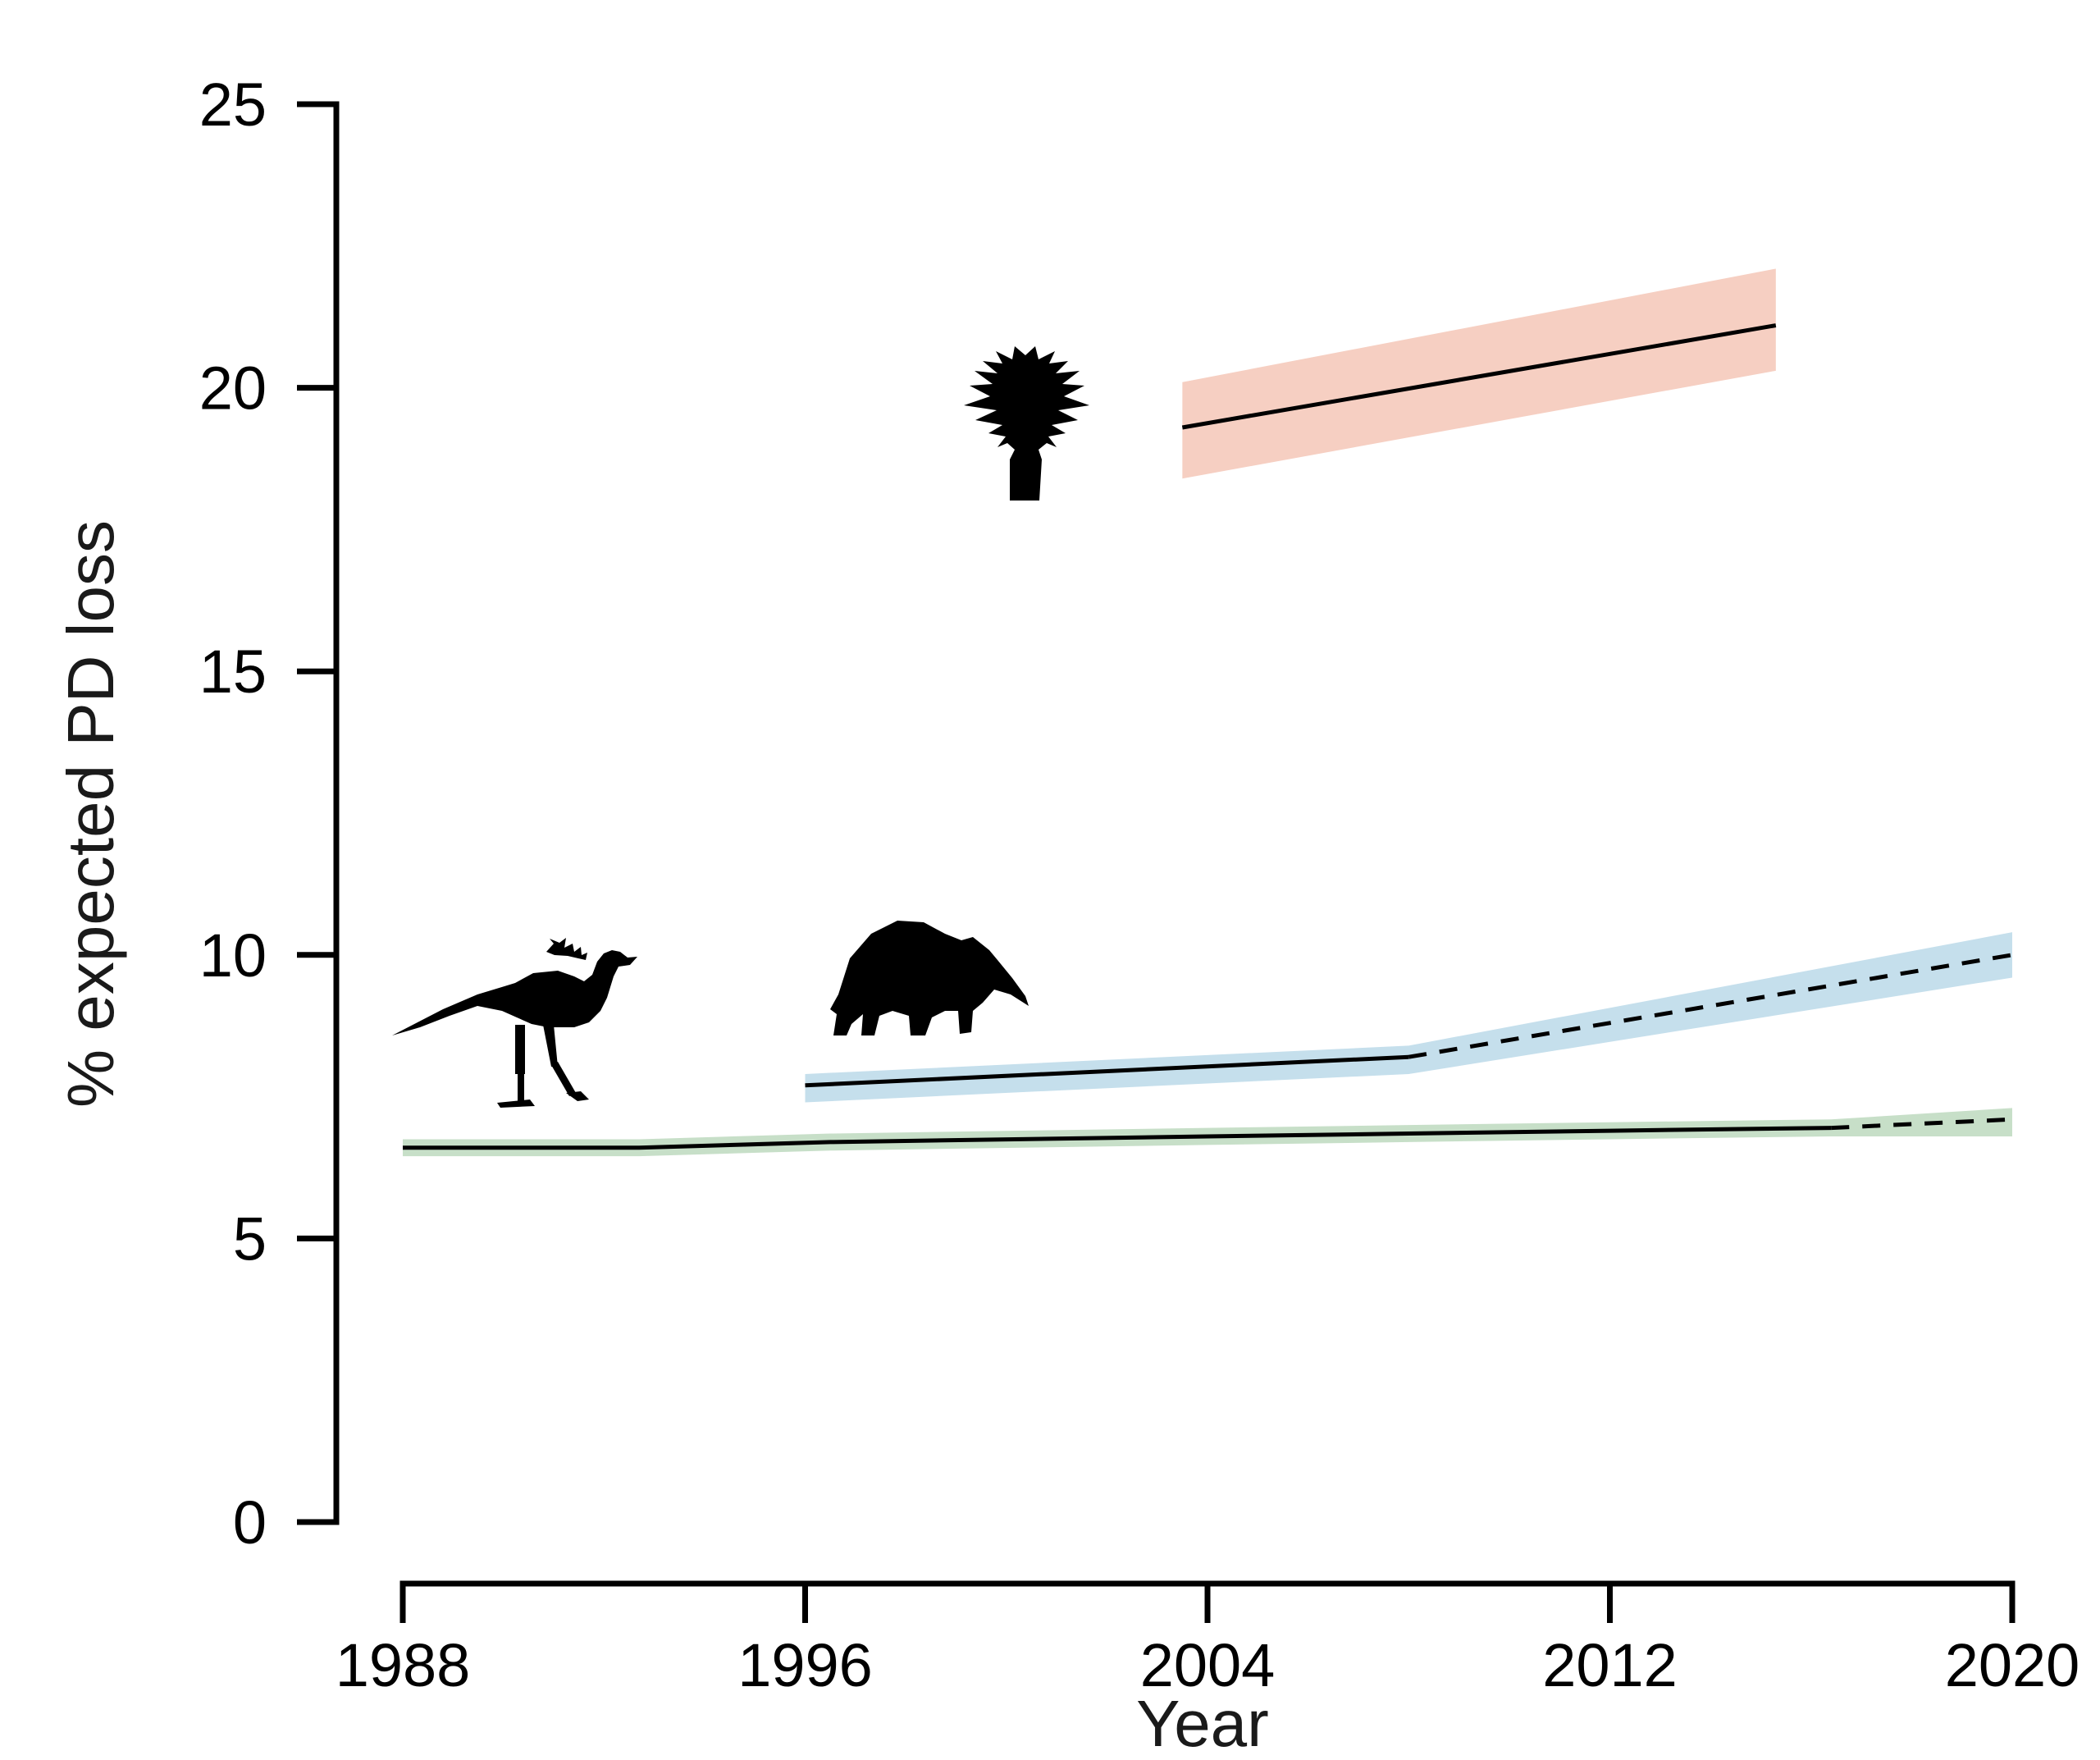 This screenshot has width=2100, height=1760. I want to click on x-tick-label: 1996, so click(805, 1665).